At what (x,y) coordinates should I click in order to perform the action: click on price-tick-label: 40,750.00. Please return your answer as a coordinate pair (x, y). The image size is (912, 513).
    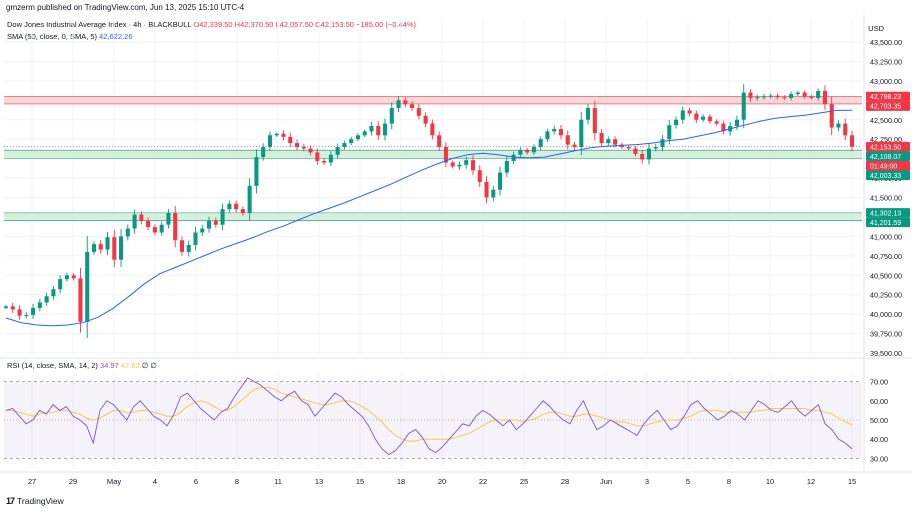
    Looking at the image, I should click on (886, 256).